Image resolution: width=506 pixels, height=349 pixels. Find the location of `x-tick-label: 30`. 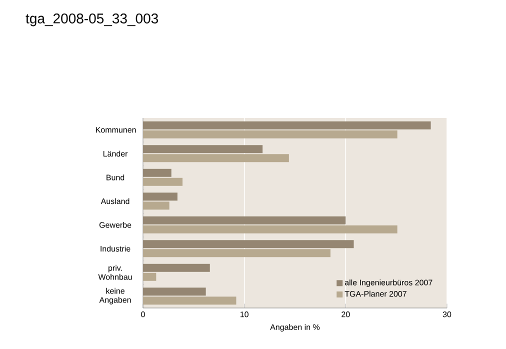

x-tick-label: 30 is located at coordinates (447, 315).